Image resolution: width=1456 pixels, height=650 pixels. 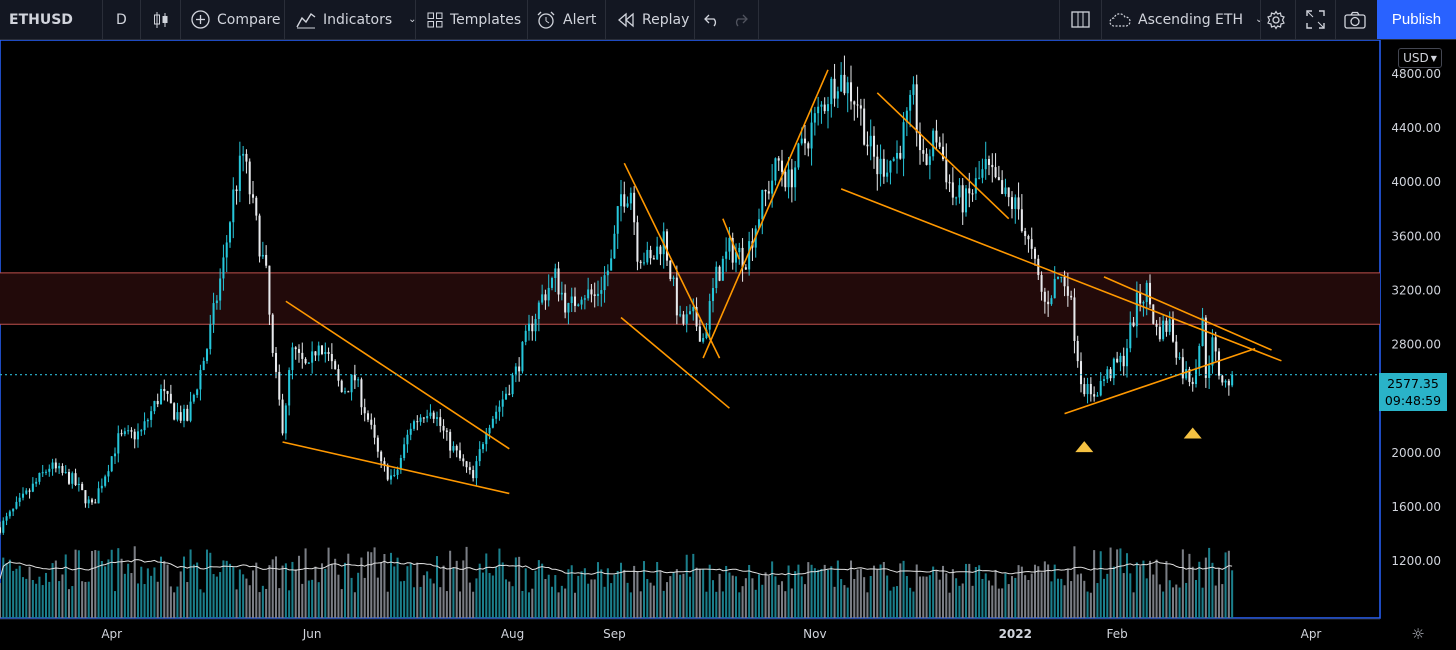 I want to click on grid-icon, so click(x=435, y=19).